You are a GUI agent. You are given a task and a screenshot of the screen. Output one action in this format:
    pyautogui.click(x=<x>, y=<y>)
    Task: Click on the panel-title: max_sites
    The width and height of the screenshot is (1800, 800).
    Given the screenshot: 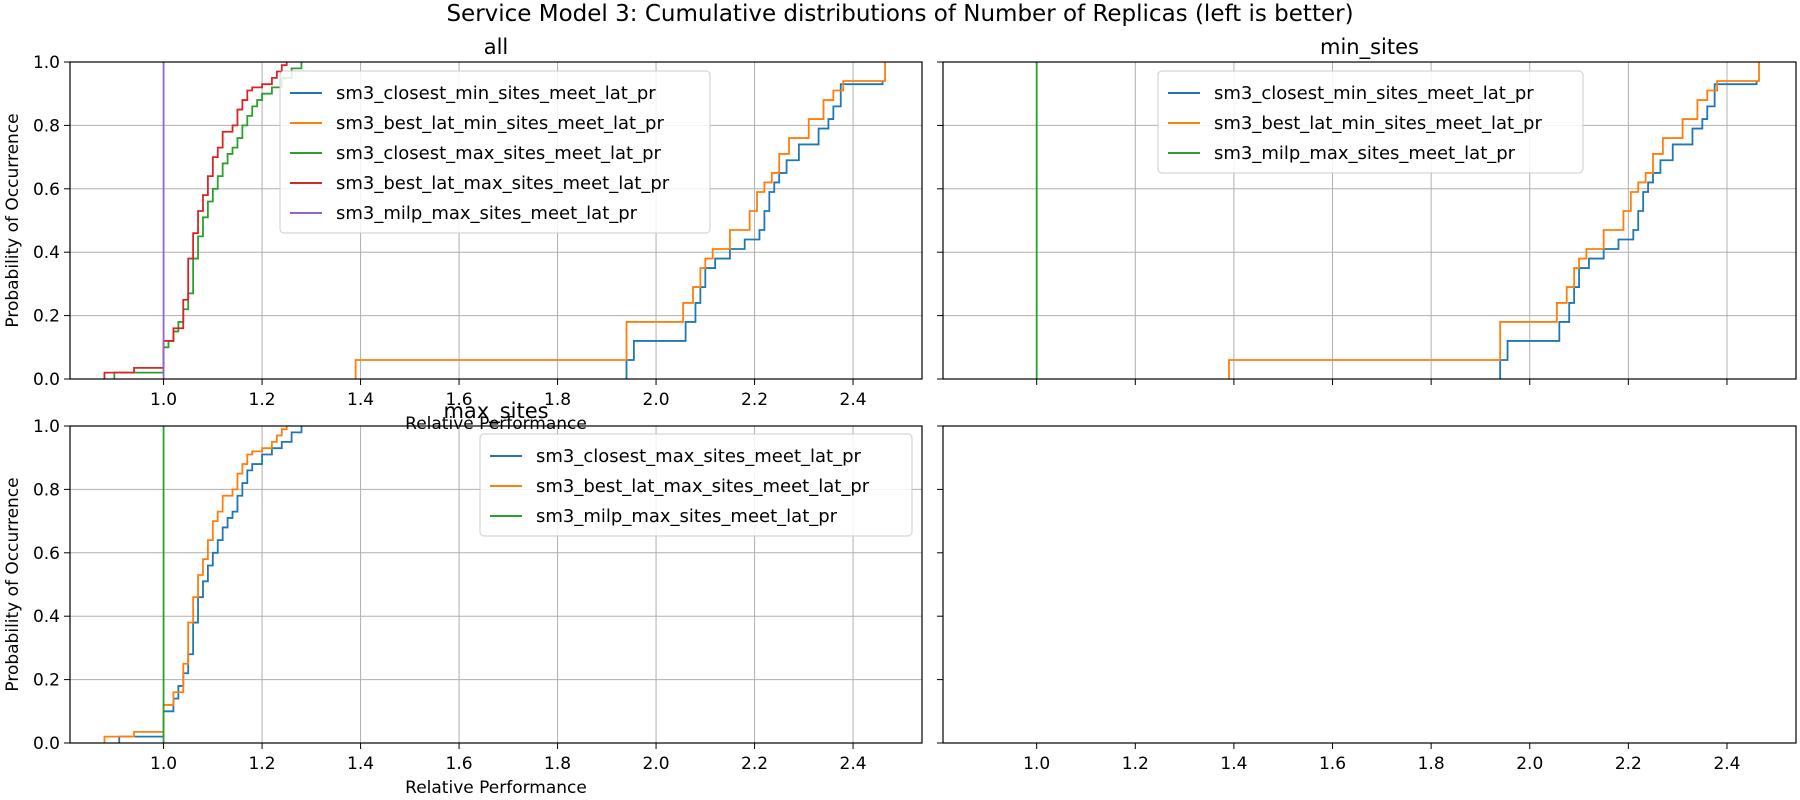 What is the action you would take?
    pyautogui.click(x=495, y=411)
    